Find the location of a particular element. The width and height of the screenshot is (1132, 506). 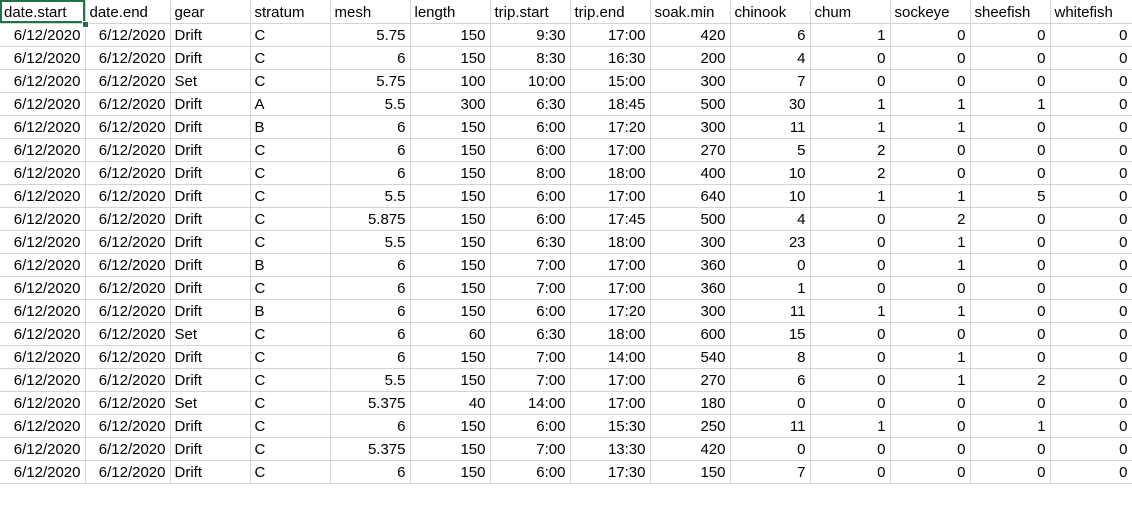

table-cell: 640 is located at coordinates (690, 196).